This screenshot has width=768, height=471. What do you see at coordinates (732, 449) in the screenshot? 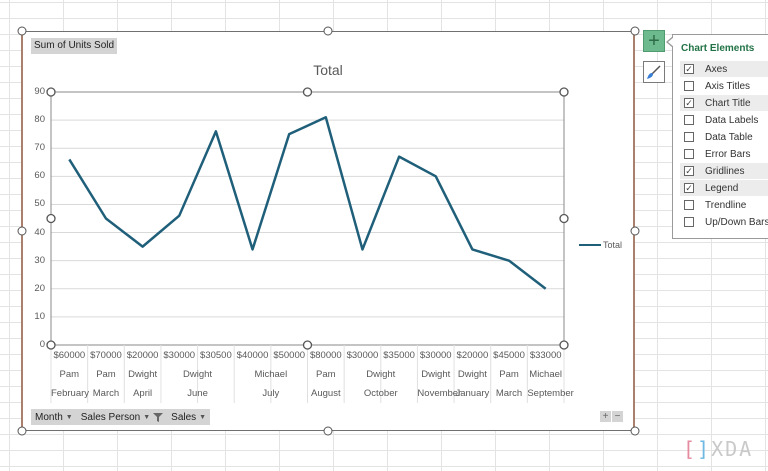
I see `watermark-text: XDA` at bounding box center [732, 449].